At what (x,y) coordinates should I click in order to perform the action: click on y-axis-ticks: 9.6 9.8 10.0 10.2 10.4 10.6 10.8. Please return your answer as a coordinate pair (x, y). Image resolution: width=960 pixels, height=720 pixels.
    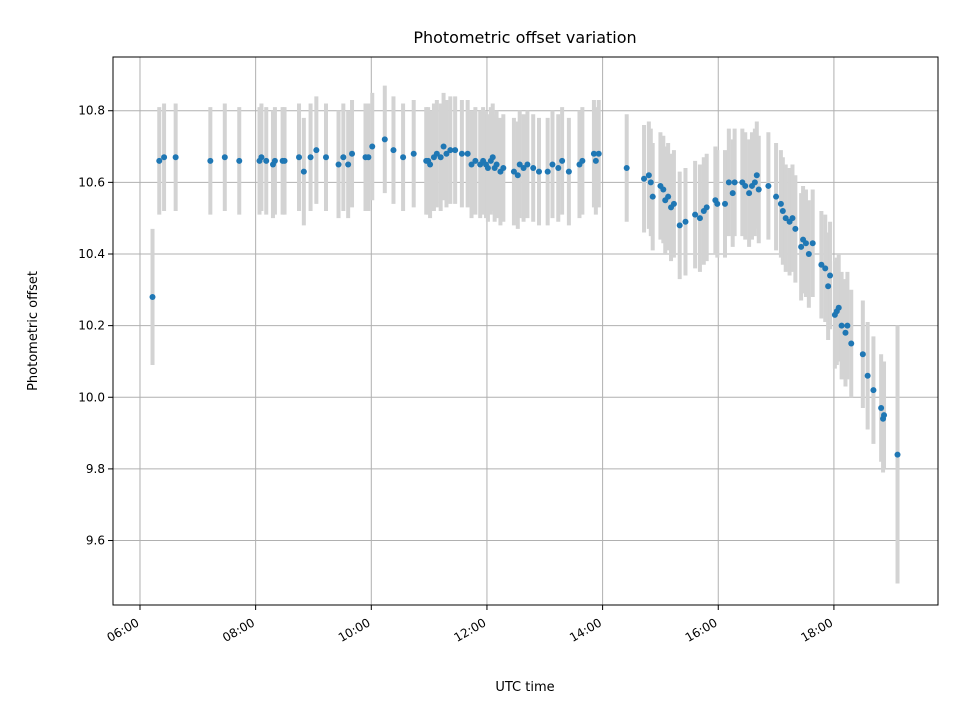
    Looking at the image, I should click on (95, 326).